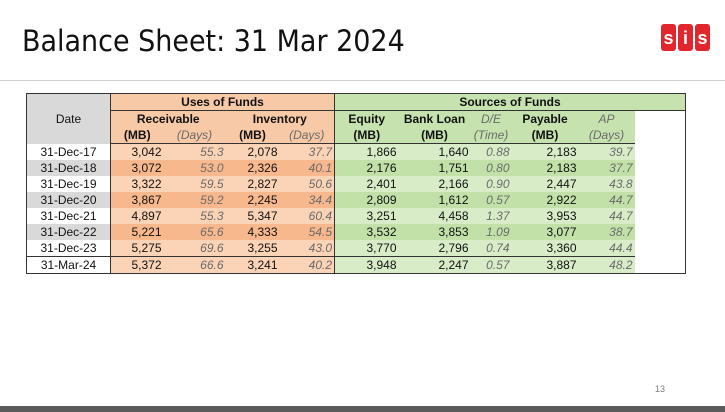 Image resolution: width=725 pixels, height=412 pixels. What do you see at coordinates (545, 232) in the screenshot?
I see `payable-value: 3,077` at bounding box center [545, 232].